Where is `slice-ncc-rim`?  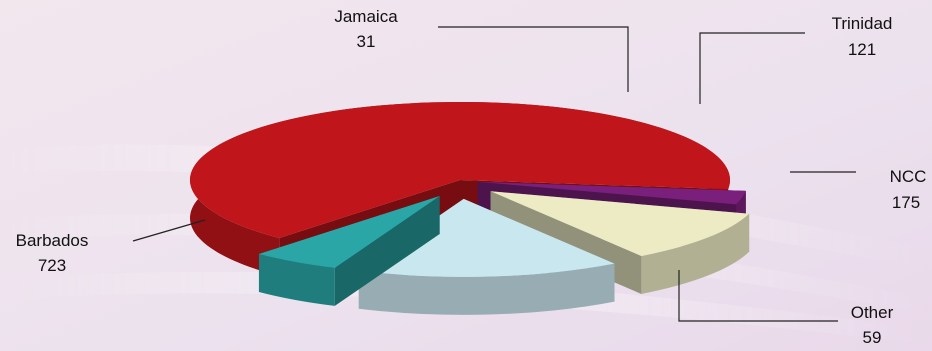
slice-ncc-rim is located at coordinates (486, 289).